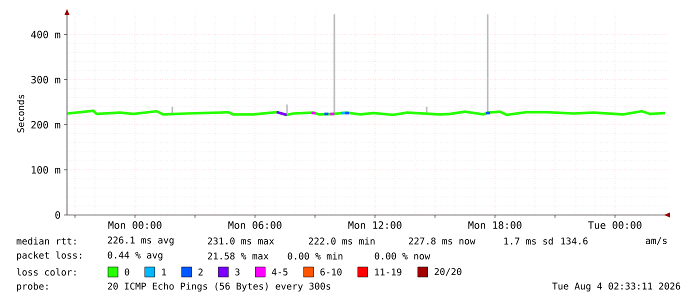 This screenshot has height=297, width=697. Describe the element at coordinates (615, 225) in the screenshot. I see `x-tick-label: Tue 00:00` at that location.